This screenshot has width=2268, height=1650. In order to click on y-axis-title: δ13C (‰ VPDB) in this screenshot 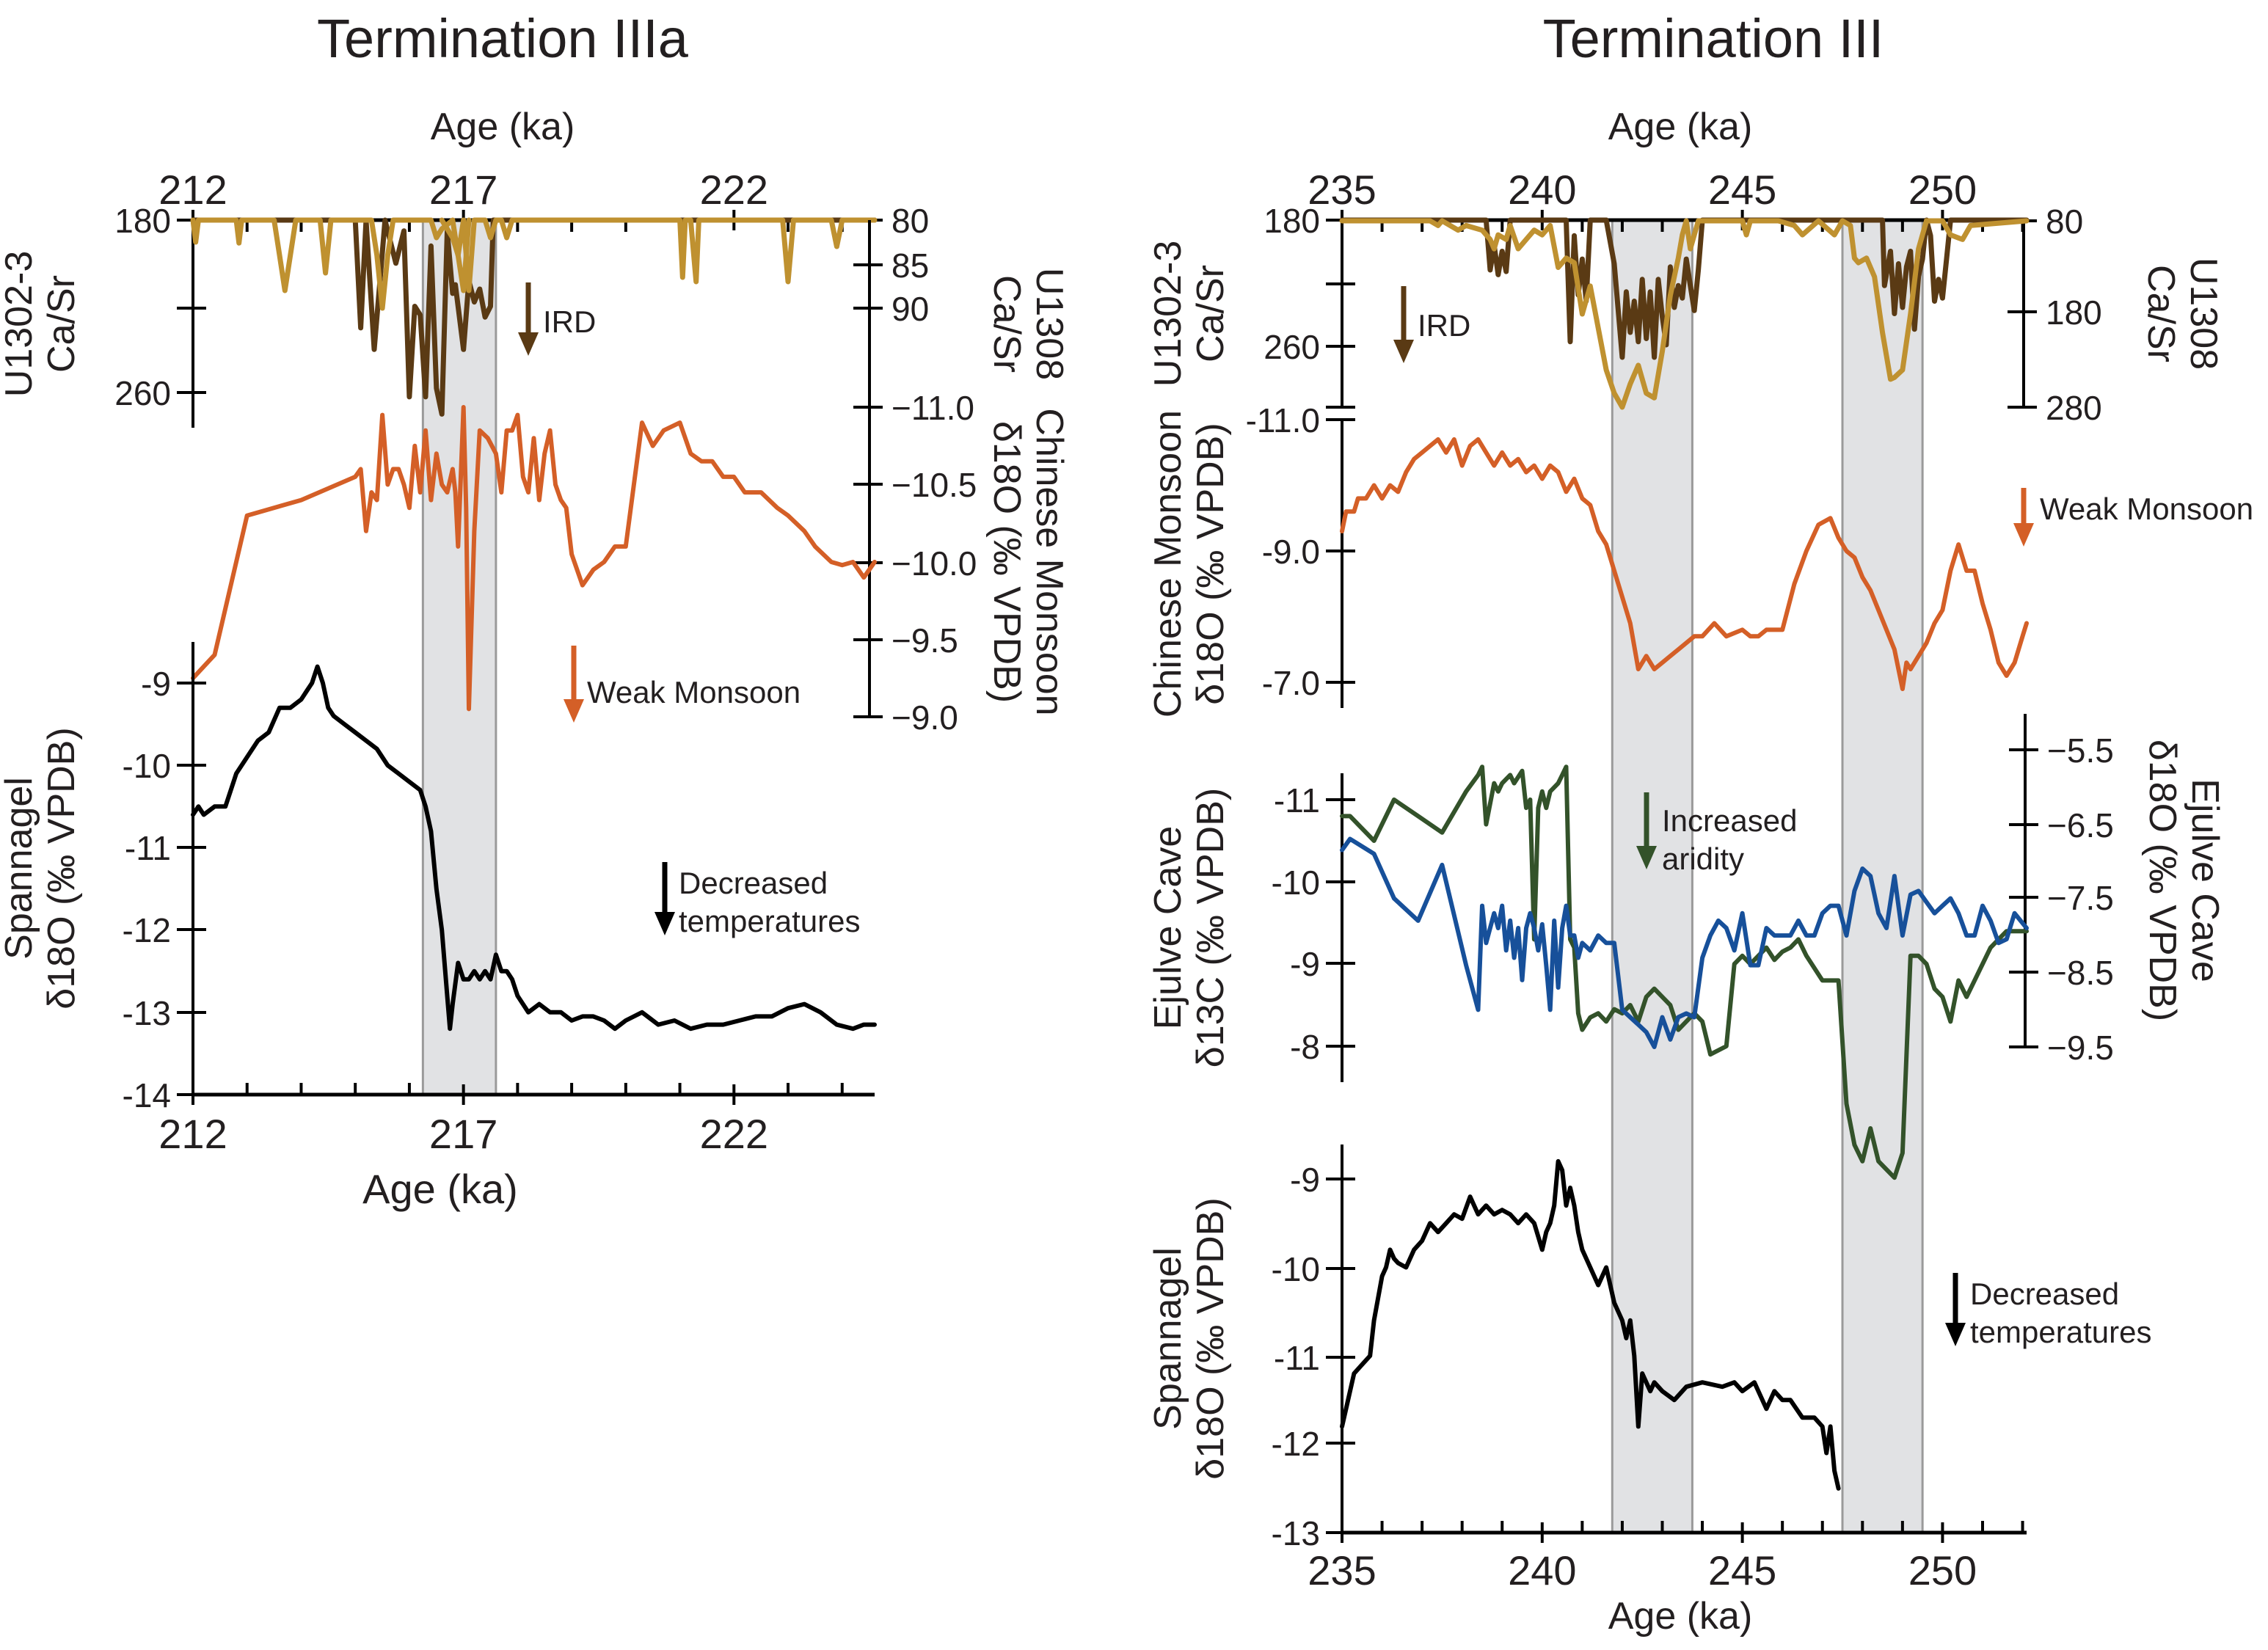, I will do `click(1211, 927)`.